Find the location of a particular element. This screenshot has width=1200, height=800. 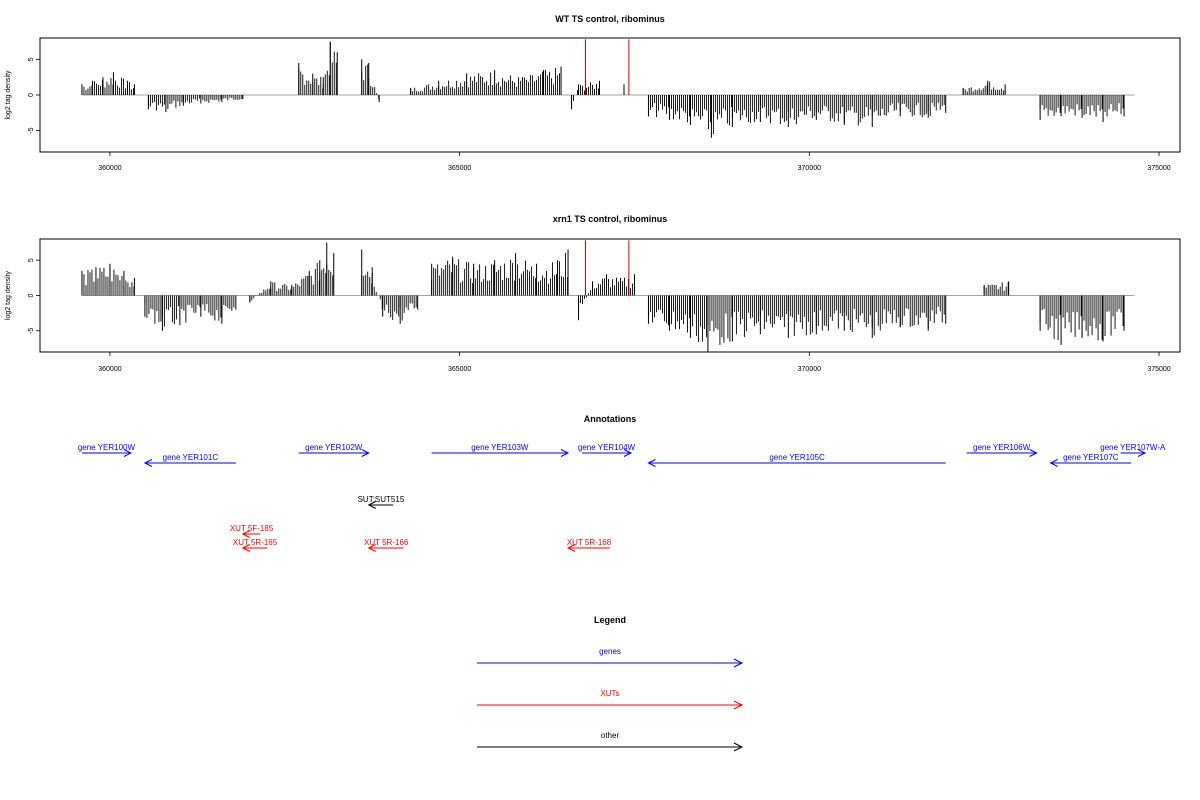

annotation-feature: gene YER102W is located at coordinates (334, 450).